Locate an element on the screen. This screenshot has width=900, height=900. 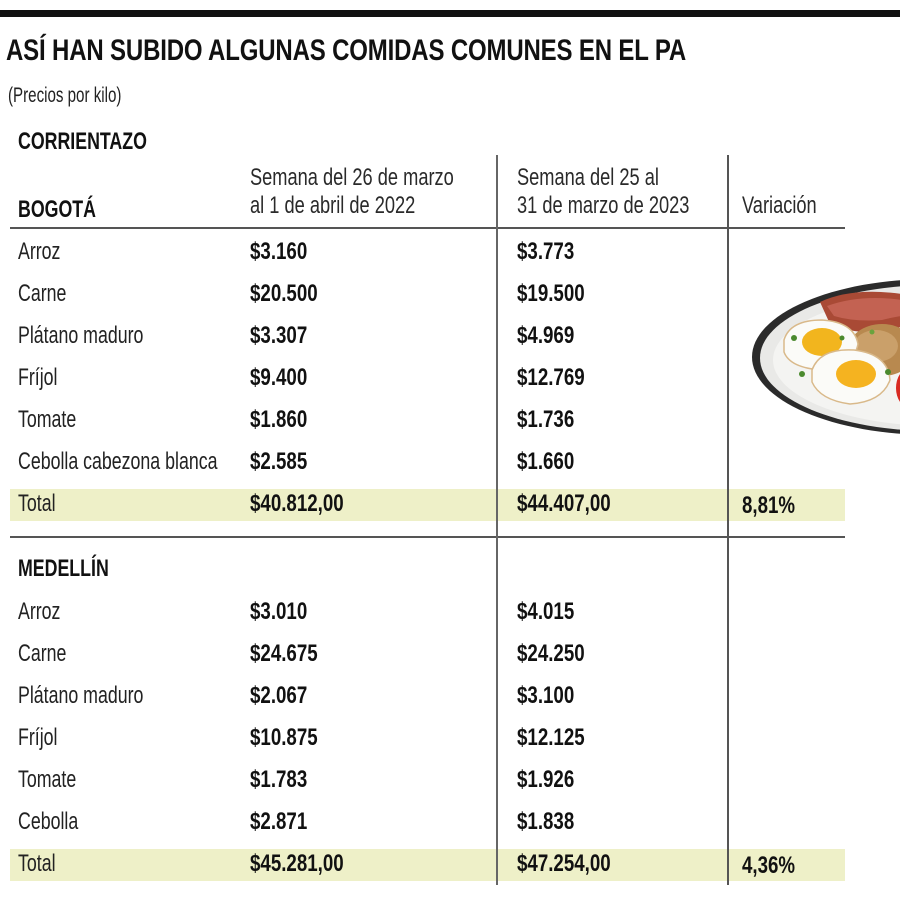
category-label: CORRIENTAZO is located at coordinates (105, 142).